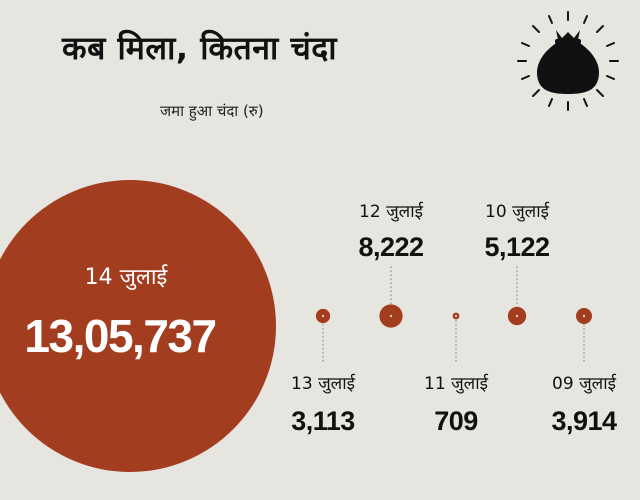 The image size is (640, 500). What do you see at coordinates (456, 421) in the screenshot?
I see `bubble-value-label: 709` at bounding box center [456, 421].